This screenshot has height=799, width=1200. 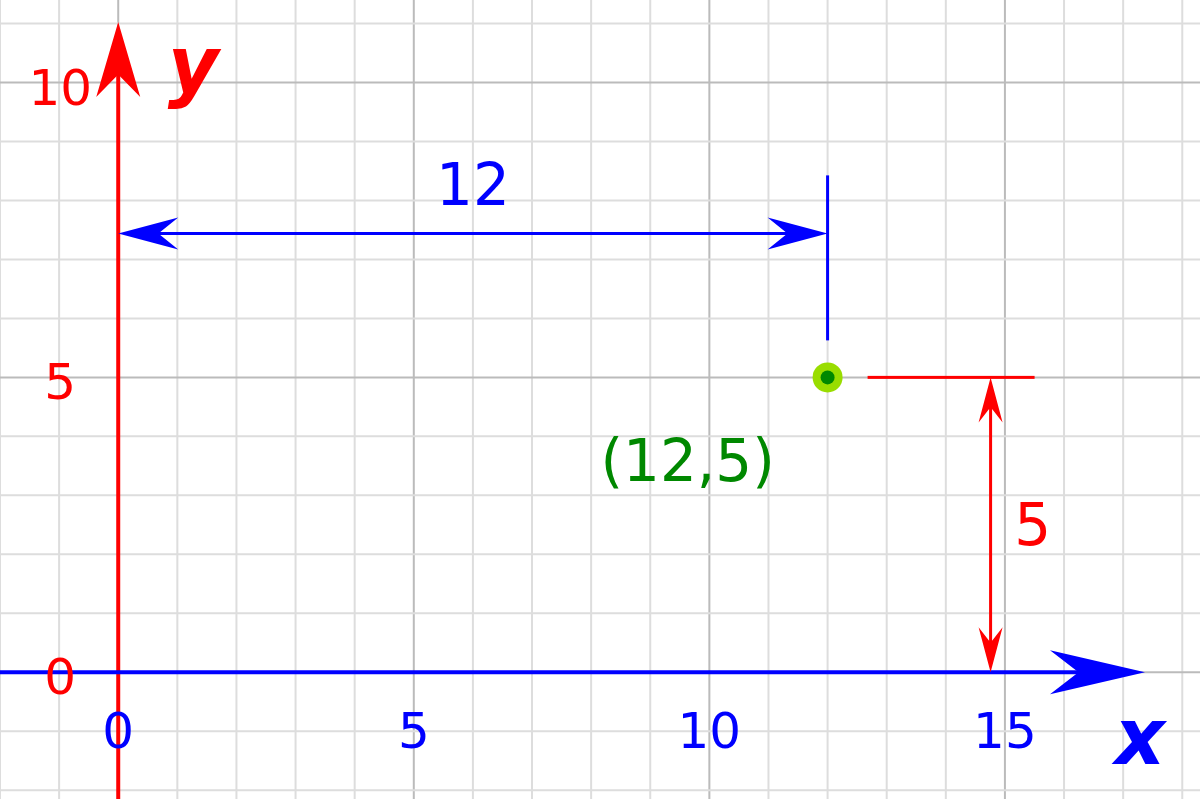 What do you see at coordinates (473, 185) in the screenshot?
I see `annotation: 12` at bounding box center [473, 185].